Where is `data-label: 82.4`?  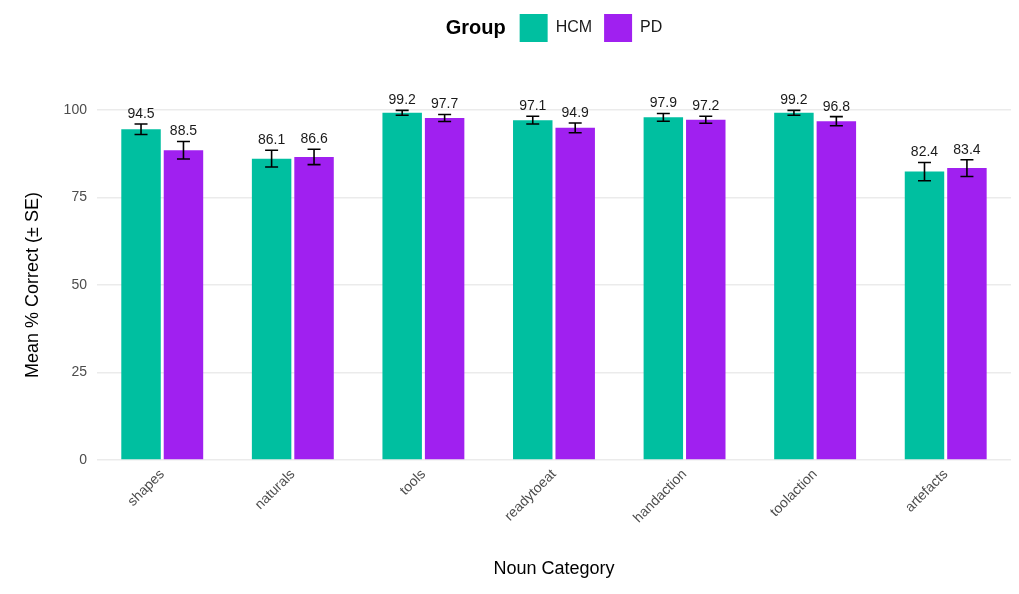 data-label: 82.4 is located at coordinates (924, 151).